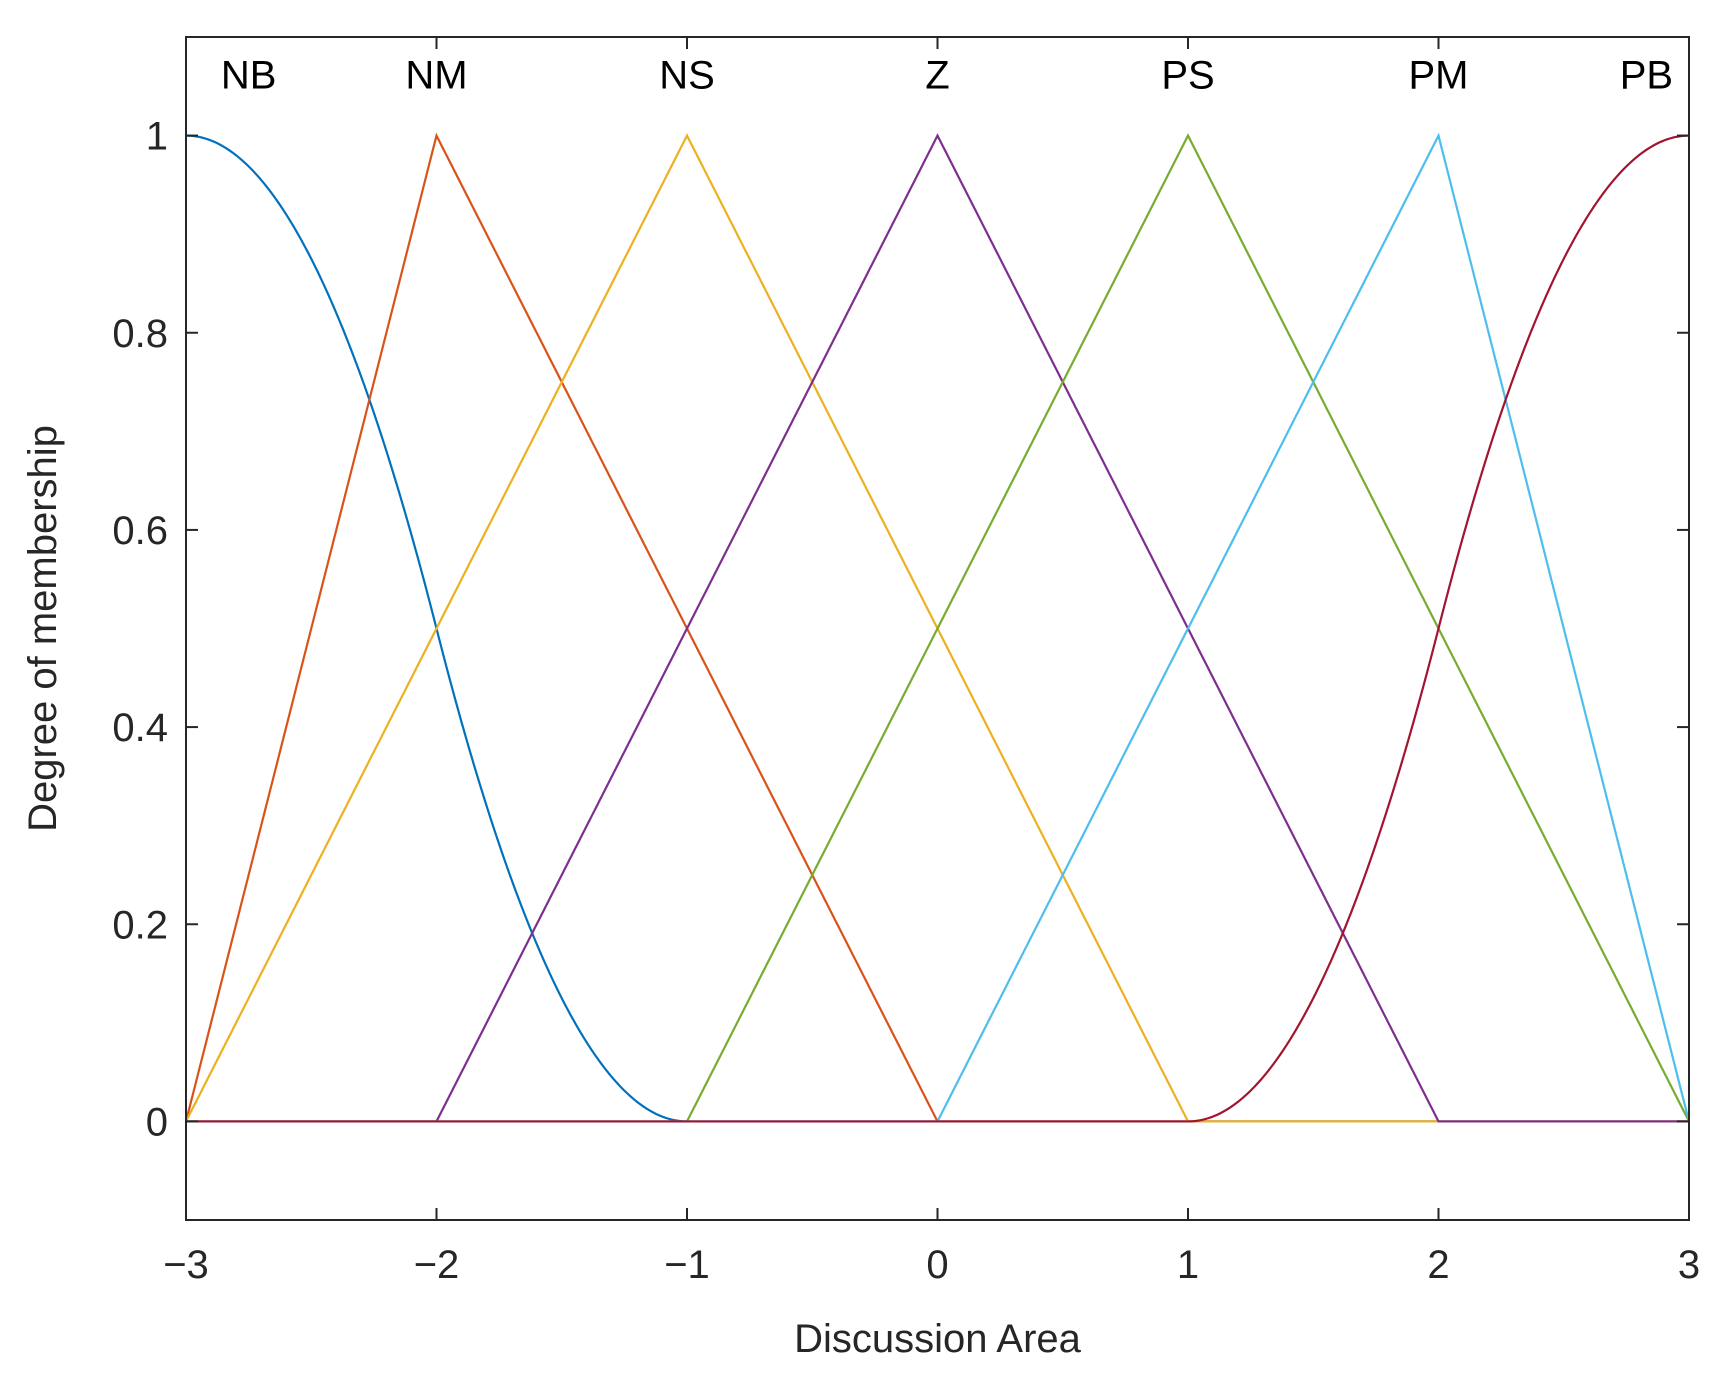  What do you see at coordinates (937, 75) in the screenshot?
I see `mf-label-z: Z` at bounding box center [937, 75].